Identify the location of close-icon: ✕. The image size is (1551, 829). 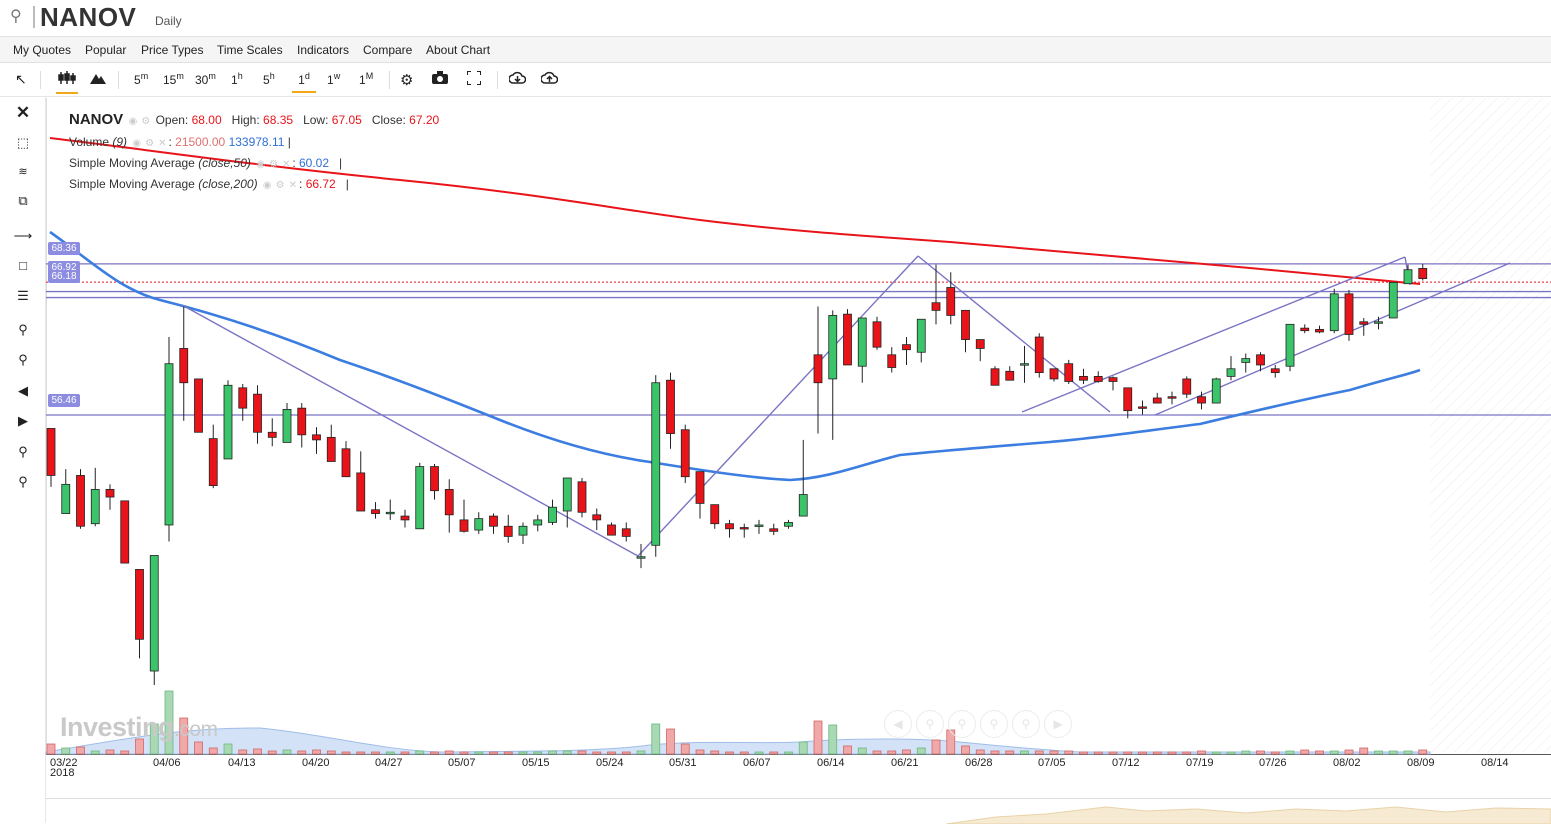
(23, 112).